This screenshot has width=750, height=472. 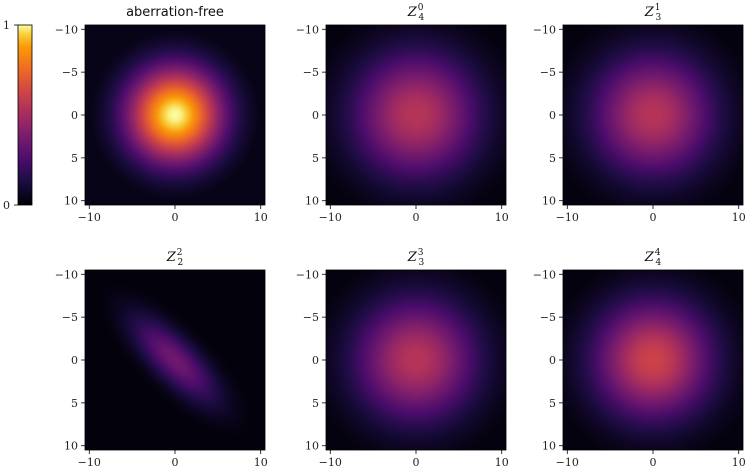 I want to click on colorbar-tick-label-min: 0, so click(x=6, y=205).